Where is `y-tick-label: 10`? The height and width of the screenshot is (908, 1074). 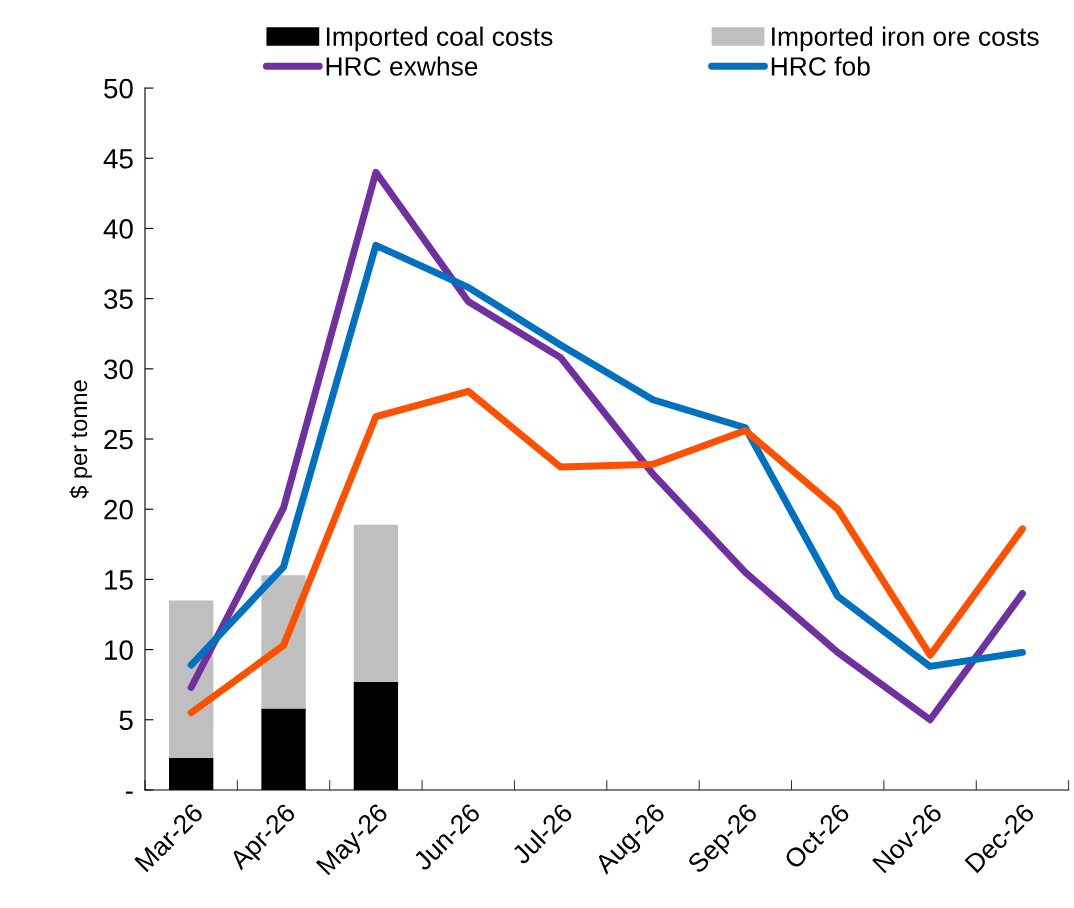 y-tick-label: 10 is located at coordinates (119, 650).